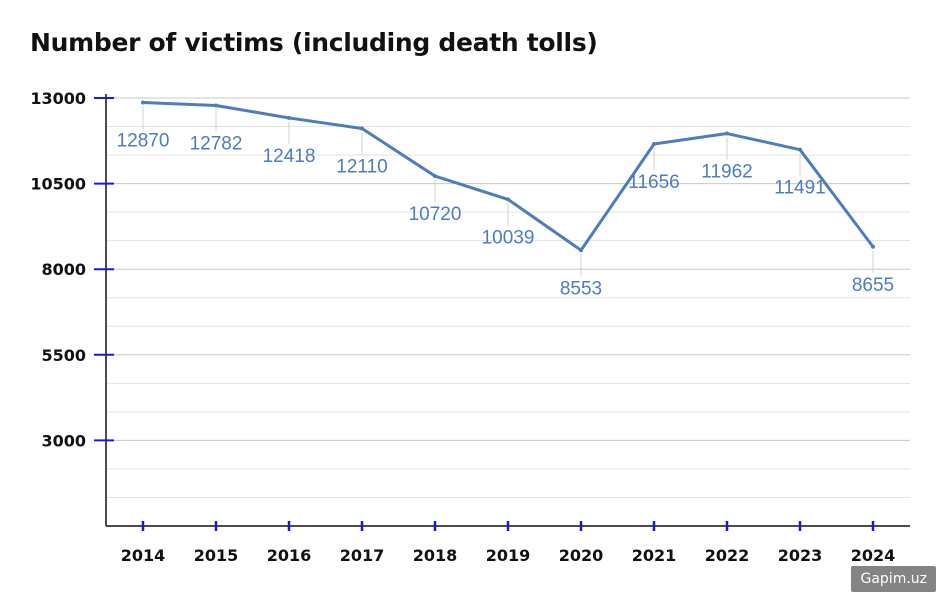 This screenshot has height=596, width=940. What do you see at coordinates (63, 269) in the screenshot?
I see `y-tick-label: 8000` at bounding box center [63, 269].